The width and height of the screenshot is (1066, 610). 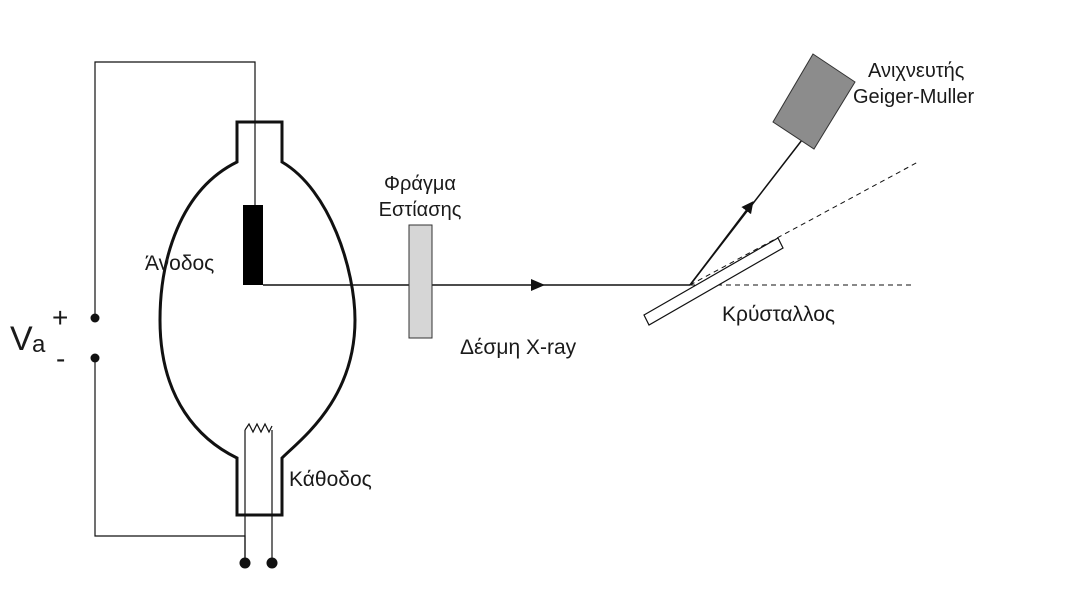 I want to click on diffracted-beam-part, so click(x=721, y=243).